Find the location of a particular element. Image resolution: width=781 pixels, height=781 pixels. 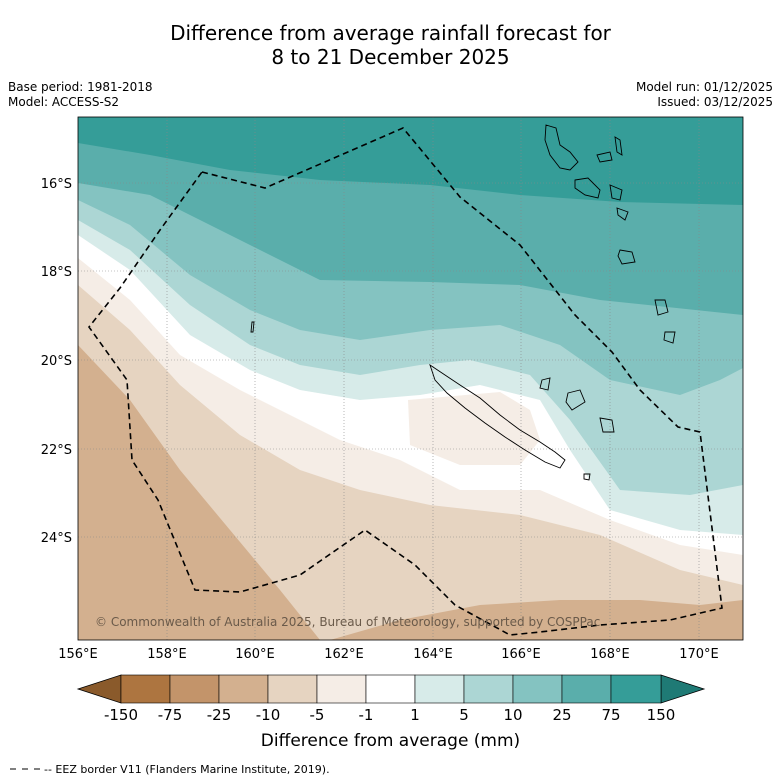

cb-tick-6: -1 is located at coordinates (366, 715).